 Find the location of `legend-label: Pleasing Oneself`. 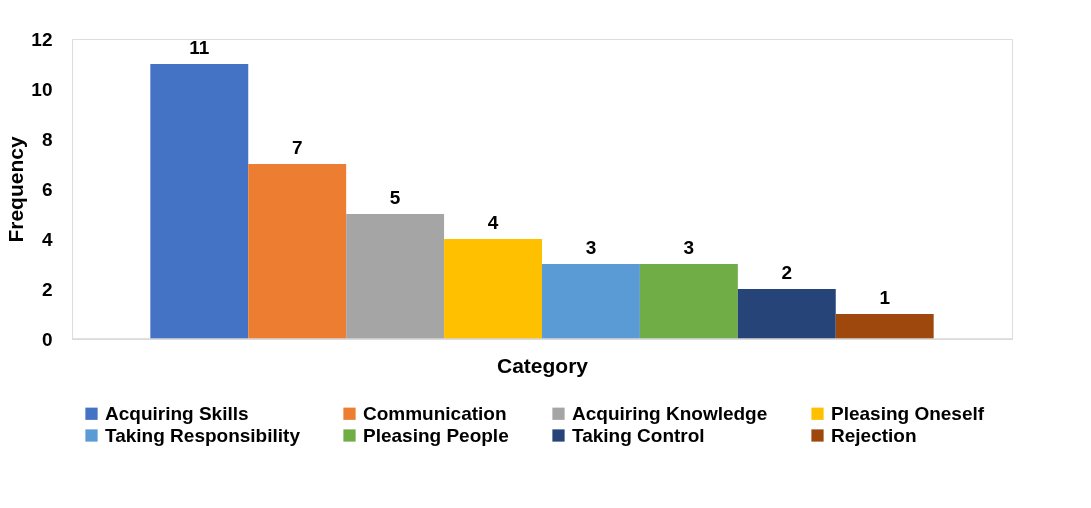

legend-label: Pleasing Oneself is located at coordinates (908, 413).